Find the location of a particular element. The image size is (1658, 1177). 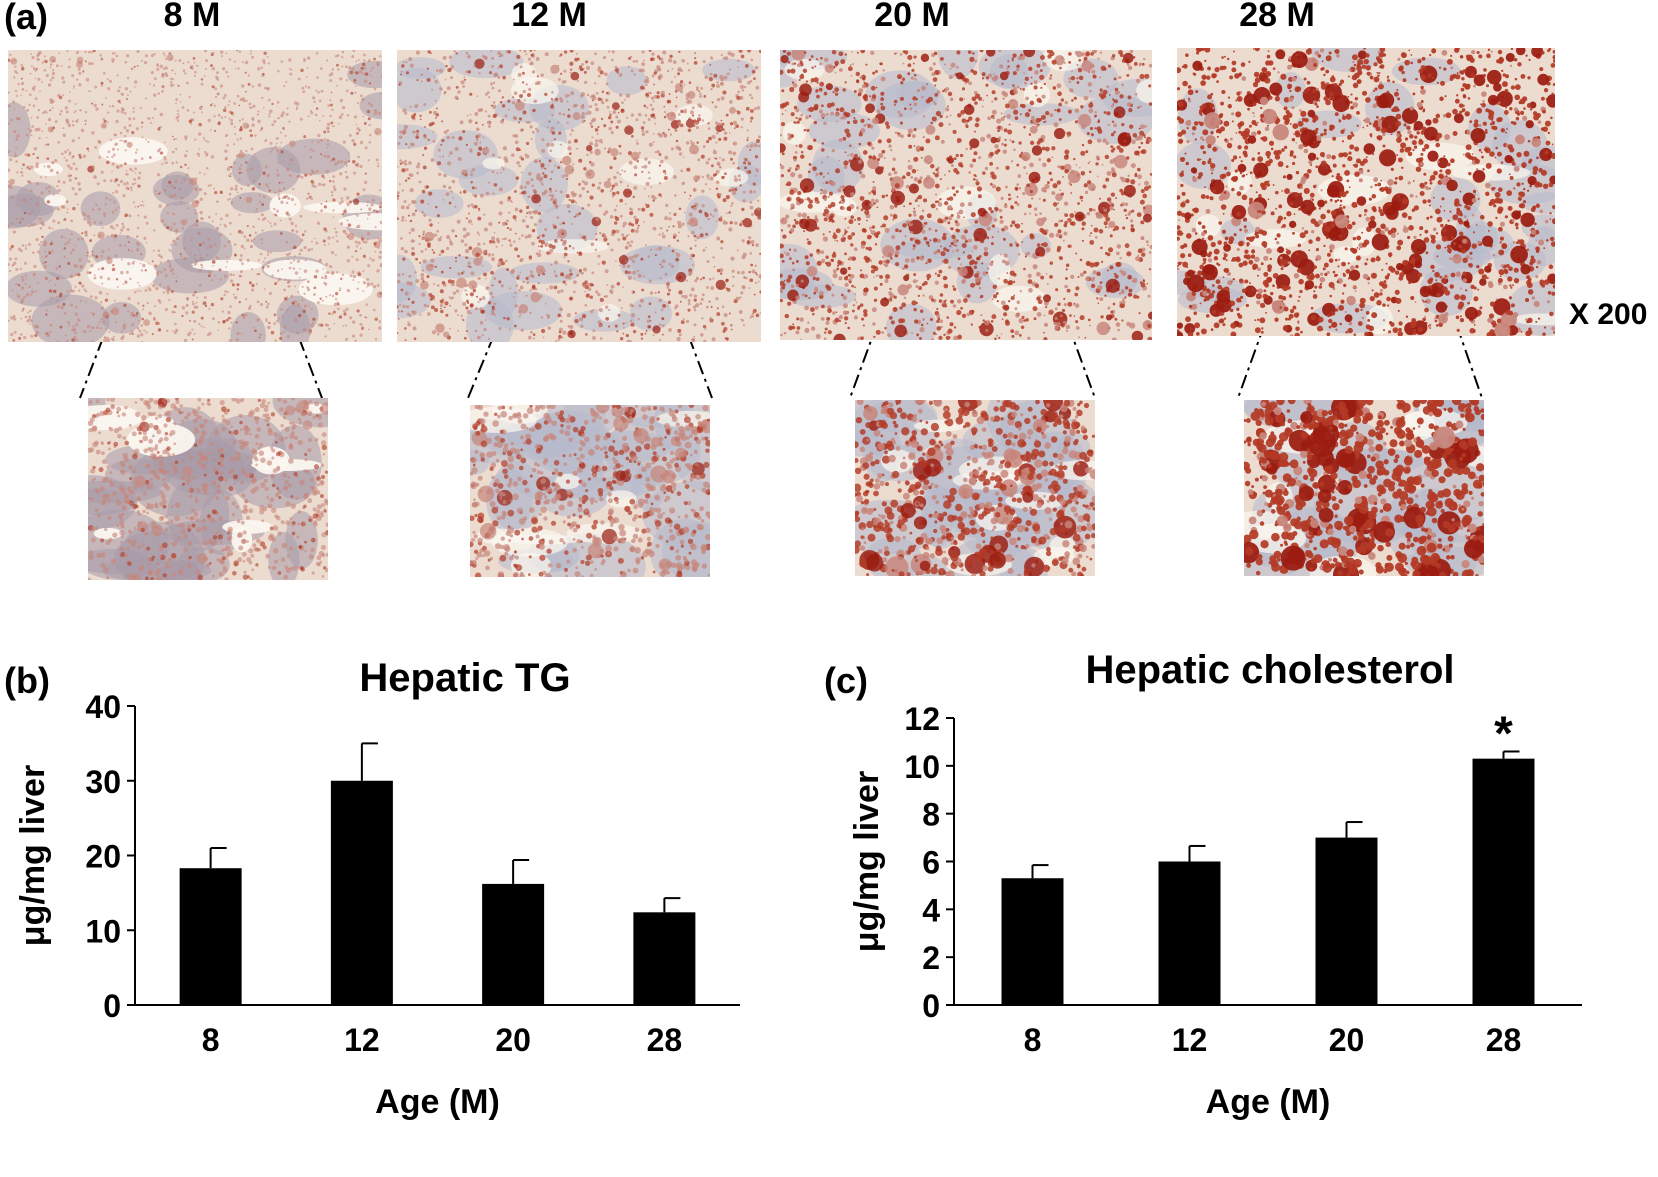

y-tick-label: 40 is located at coordinates (103, 707).